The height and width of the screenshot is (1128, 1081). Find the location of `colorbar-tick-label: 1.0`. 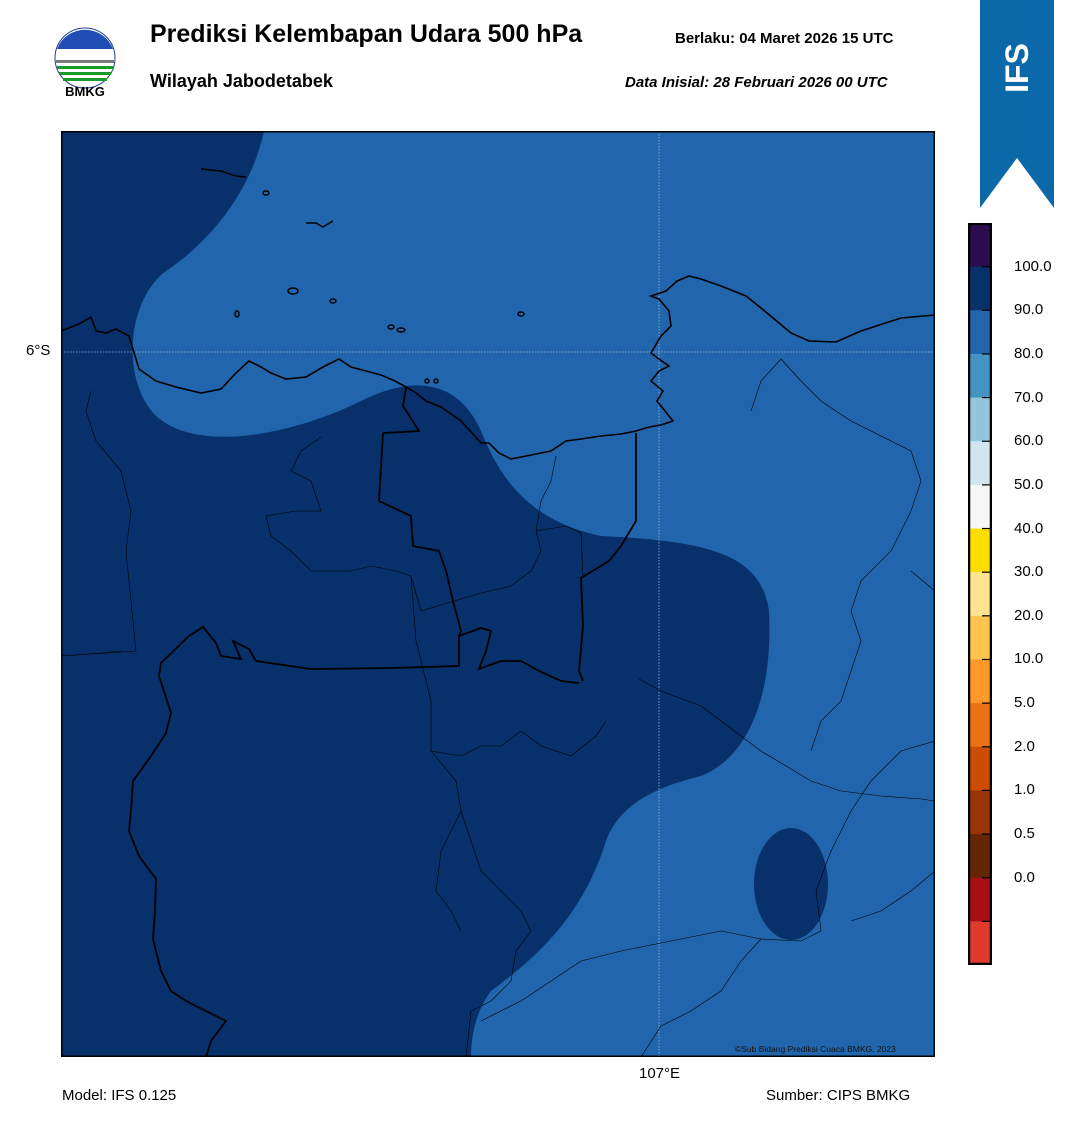

colorbar-tick-label: 1.0 is located at coordinates (1024, 790).